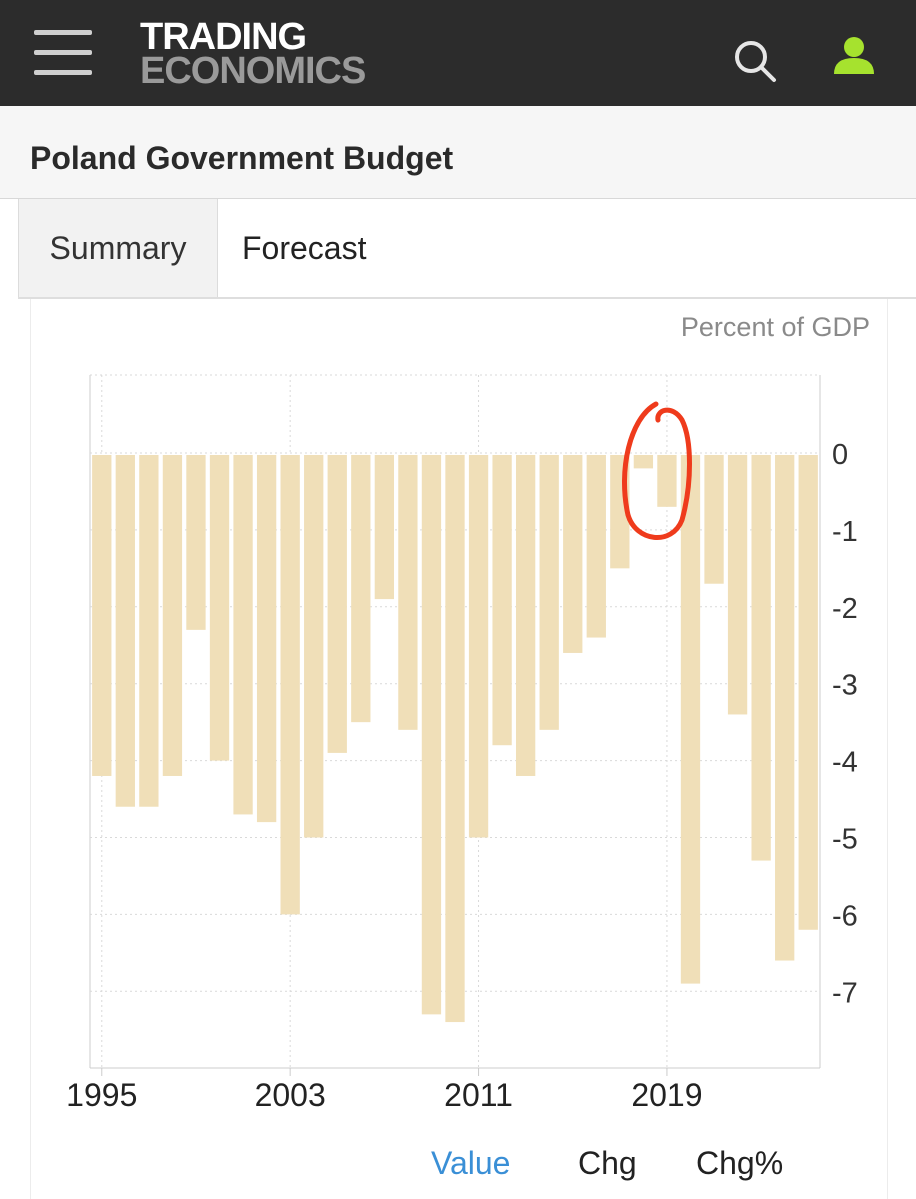  Describe the element at coordinates (101, 615) in the screenshot. I see `bar-1995` at that location.